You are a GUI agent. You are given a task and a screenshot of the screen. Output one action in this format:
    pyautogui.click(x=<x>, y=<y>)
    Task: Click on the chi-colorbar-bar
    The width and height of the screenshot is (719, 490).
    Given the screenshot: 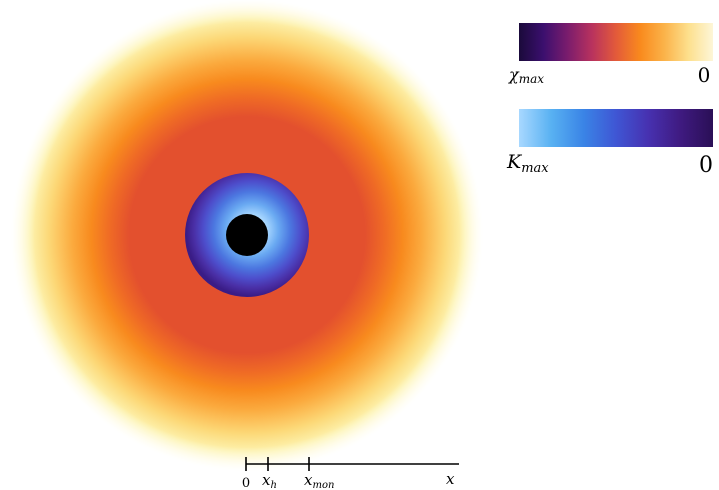 What is the action you would take?
    pyautogui.click(x=616, y=42)
    